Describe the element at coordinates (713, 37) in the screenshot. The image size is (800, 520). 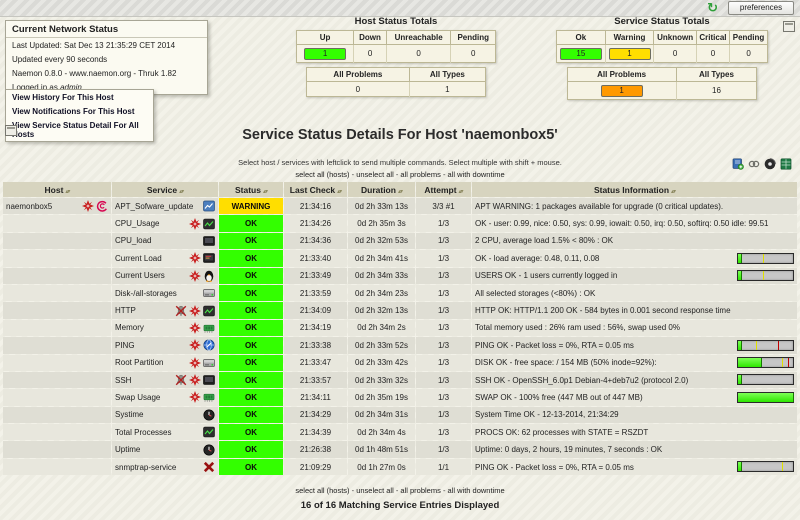
I see `col-critical: Critical` at that location.